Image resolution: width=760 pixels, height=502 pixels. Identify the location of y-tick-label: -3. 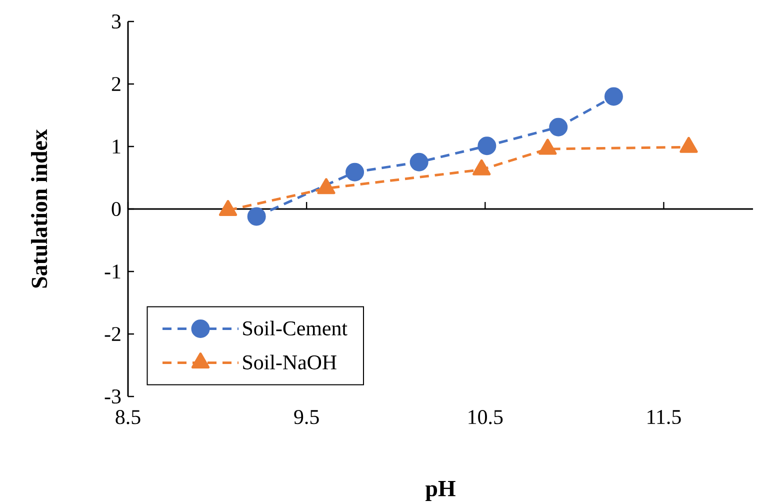
(112, 396).